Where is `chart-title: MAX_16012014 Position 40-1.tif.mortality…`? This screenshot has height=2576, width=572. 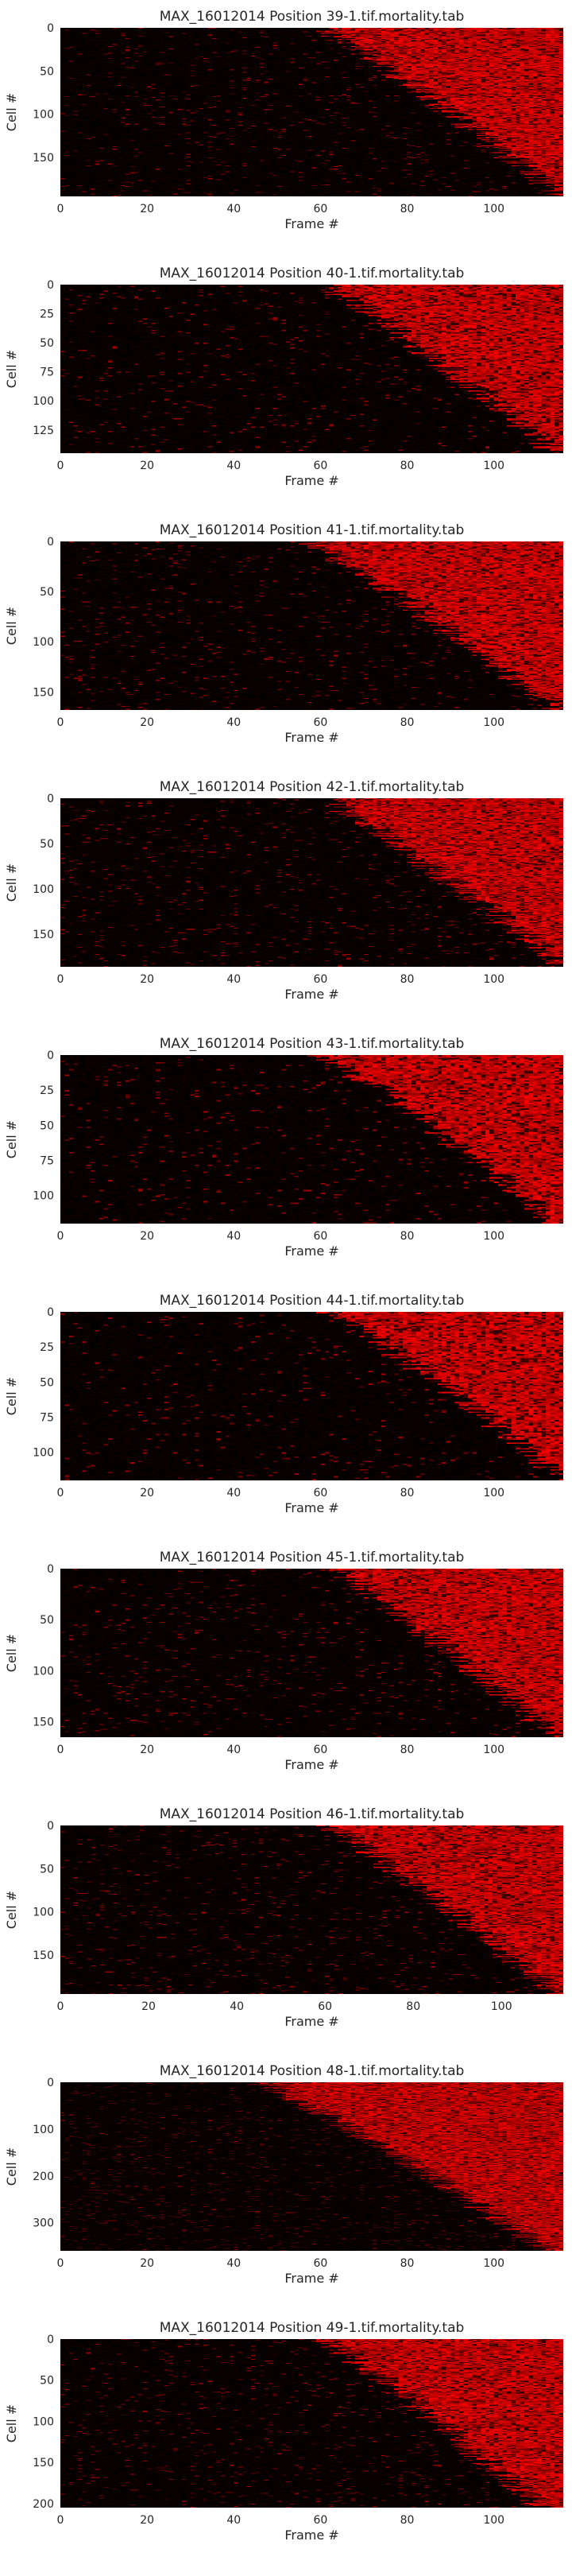
chart-title: MAX_16012014 Position 40-1.tif.mortality… is located at coordinates (312, 273).